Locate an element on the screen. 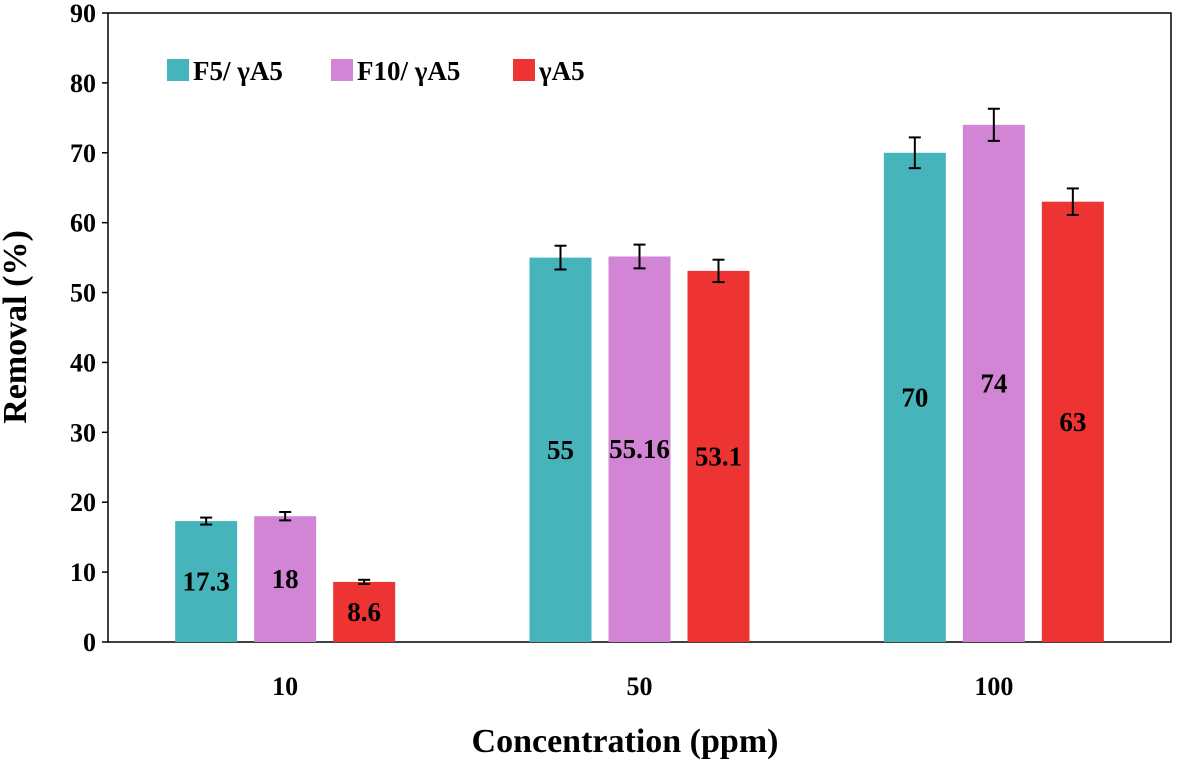  legend: F5/ γA5 F10/ γA5 γA5 is located at coordinates (376, 71).